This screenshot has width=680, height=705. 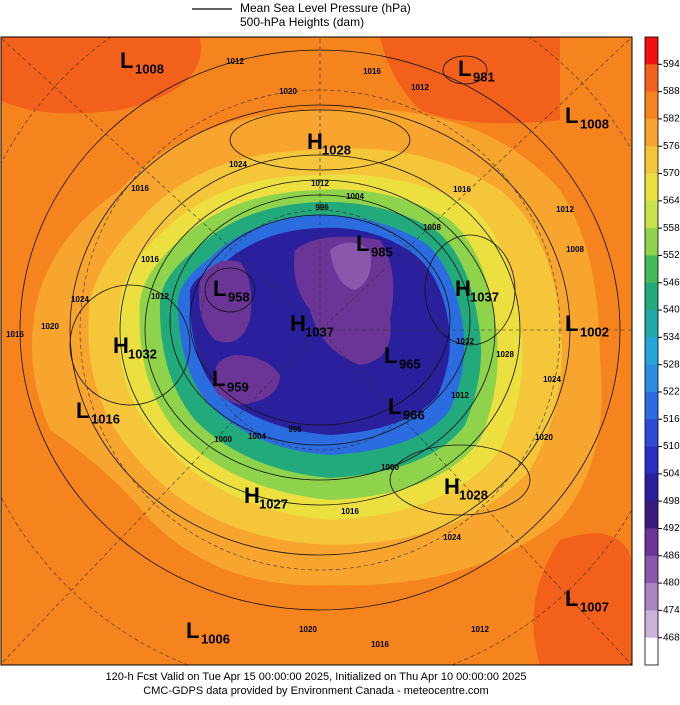 What do you see at coordinates (671, 637) in the screenshot?
I see `colorbar-label: 468` at bounding box center [671, 637].